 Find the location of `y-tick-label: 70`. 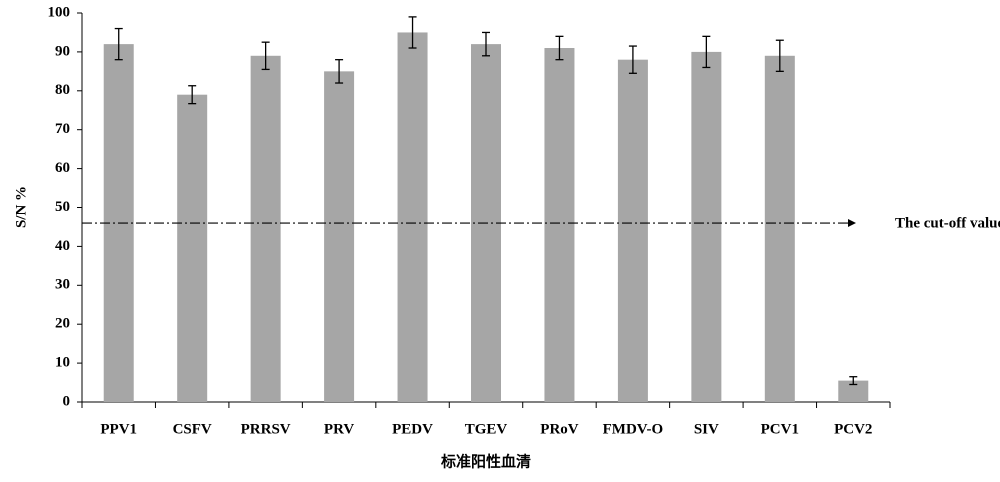

y-tick-label: 70 is located at coordinates (62, 129).